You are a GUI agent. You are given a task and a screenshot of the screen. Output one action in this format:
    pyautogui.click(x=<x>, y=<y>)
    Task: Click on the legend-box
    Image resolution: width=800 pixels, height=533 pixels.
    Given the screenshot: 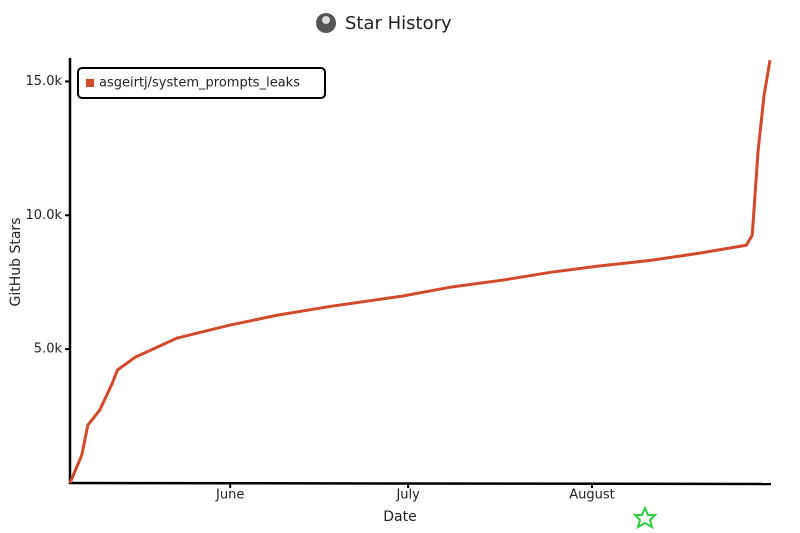 What is the action you would take?
    pyautogui.click(x=201, y=83)
    